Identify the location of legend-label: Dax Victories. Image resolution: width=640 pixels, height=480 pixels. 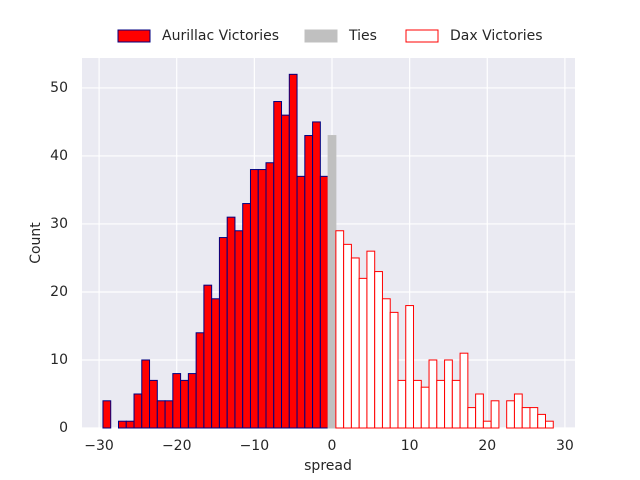
(496, 36).